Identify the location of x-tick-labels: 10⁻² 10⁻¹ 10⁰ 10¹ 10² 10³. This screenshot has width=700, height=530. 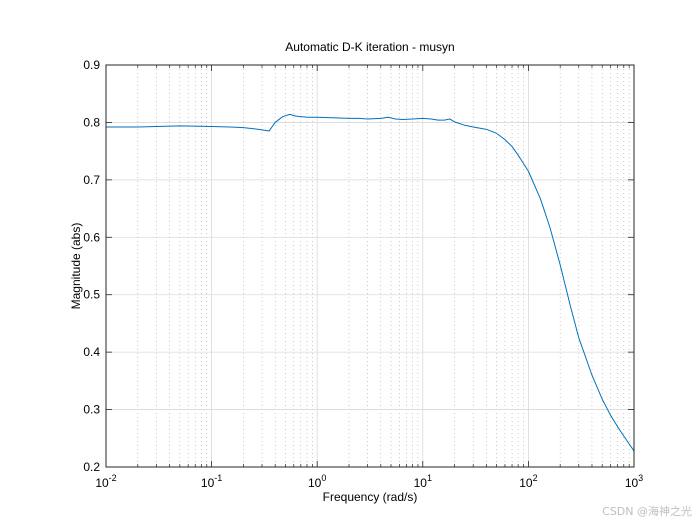
(369, 481).